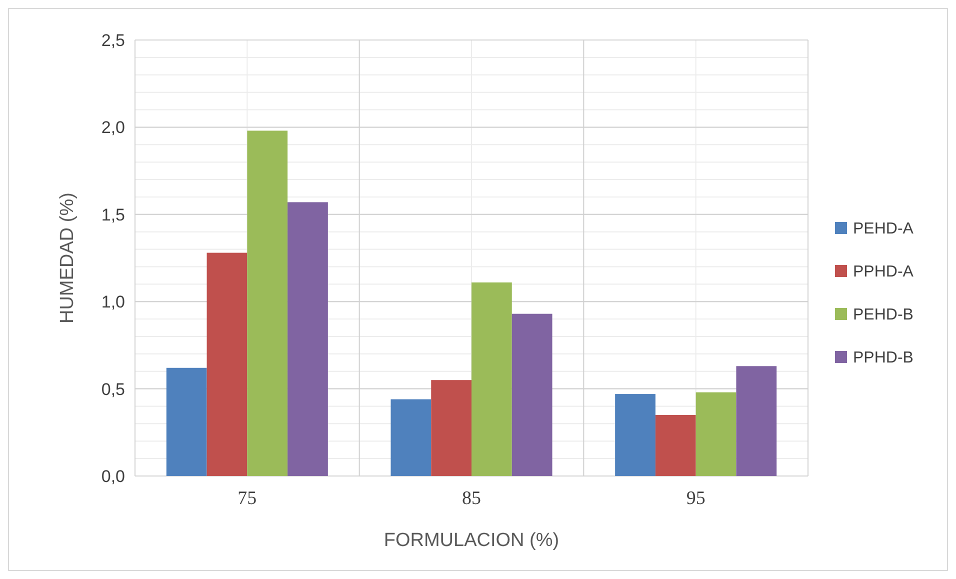 Image resolution: width=956 pixels, height=579 pixels. What do you see at coordinates (113, 476) in the screenshot?
I see `y-tick-label: 0,0` at bounding box center [113, 476].